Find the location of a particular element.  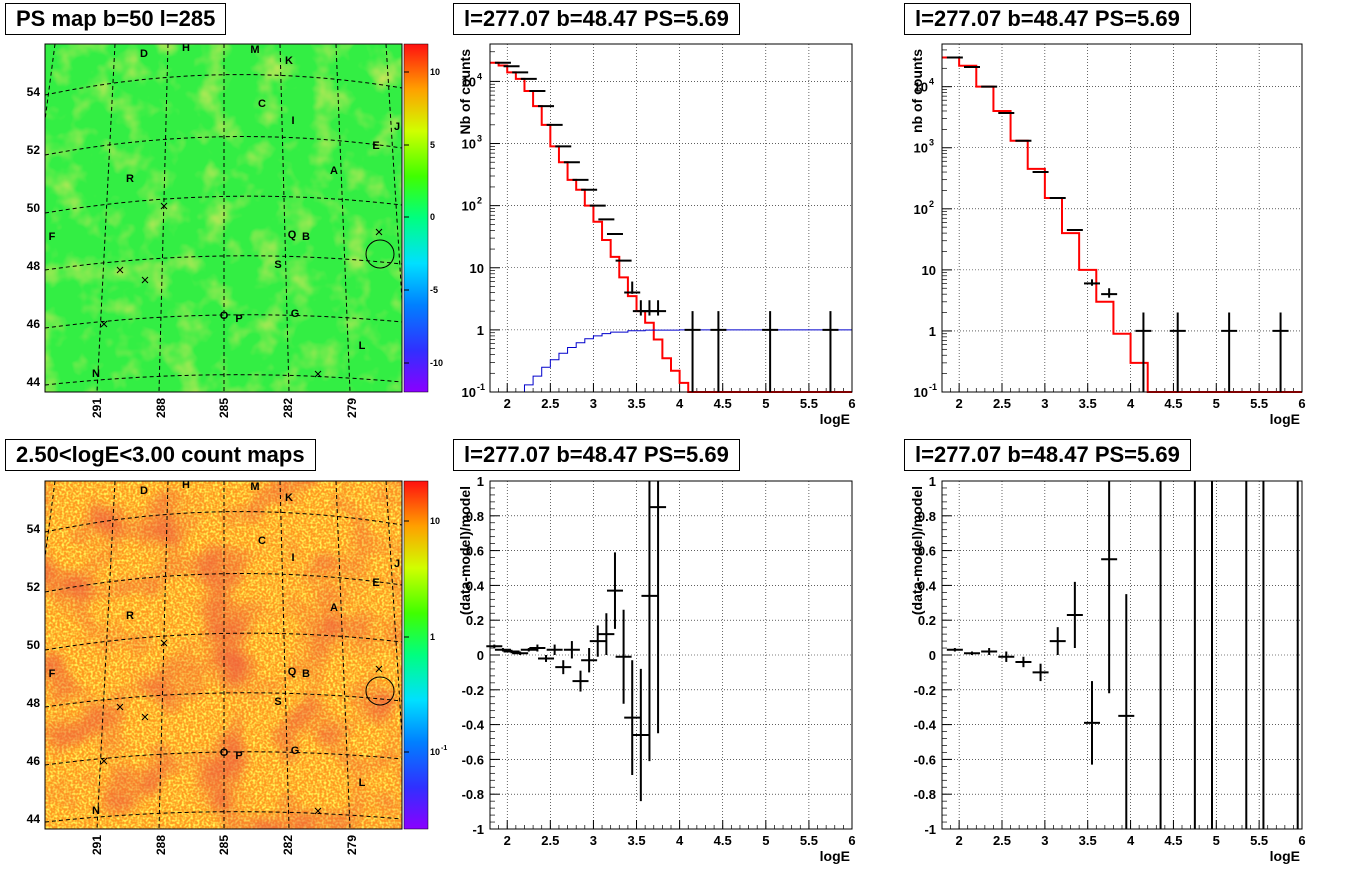

plot-frame is located at coordinates (1122, 655).